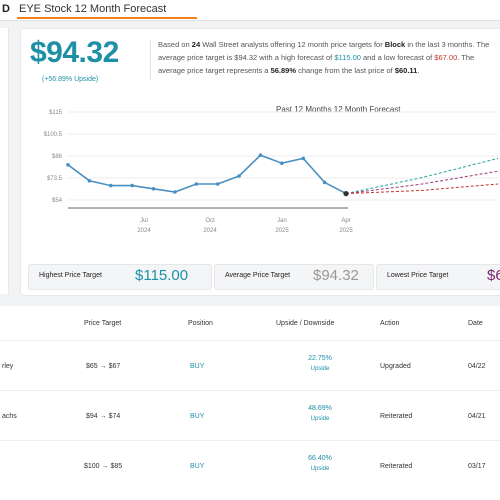  What do you see at coordinates (422, 189) in the screenshot?
I see `low-forecast-line` at bounding box center [422, 189].